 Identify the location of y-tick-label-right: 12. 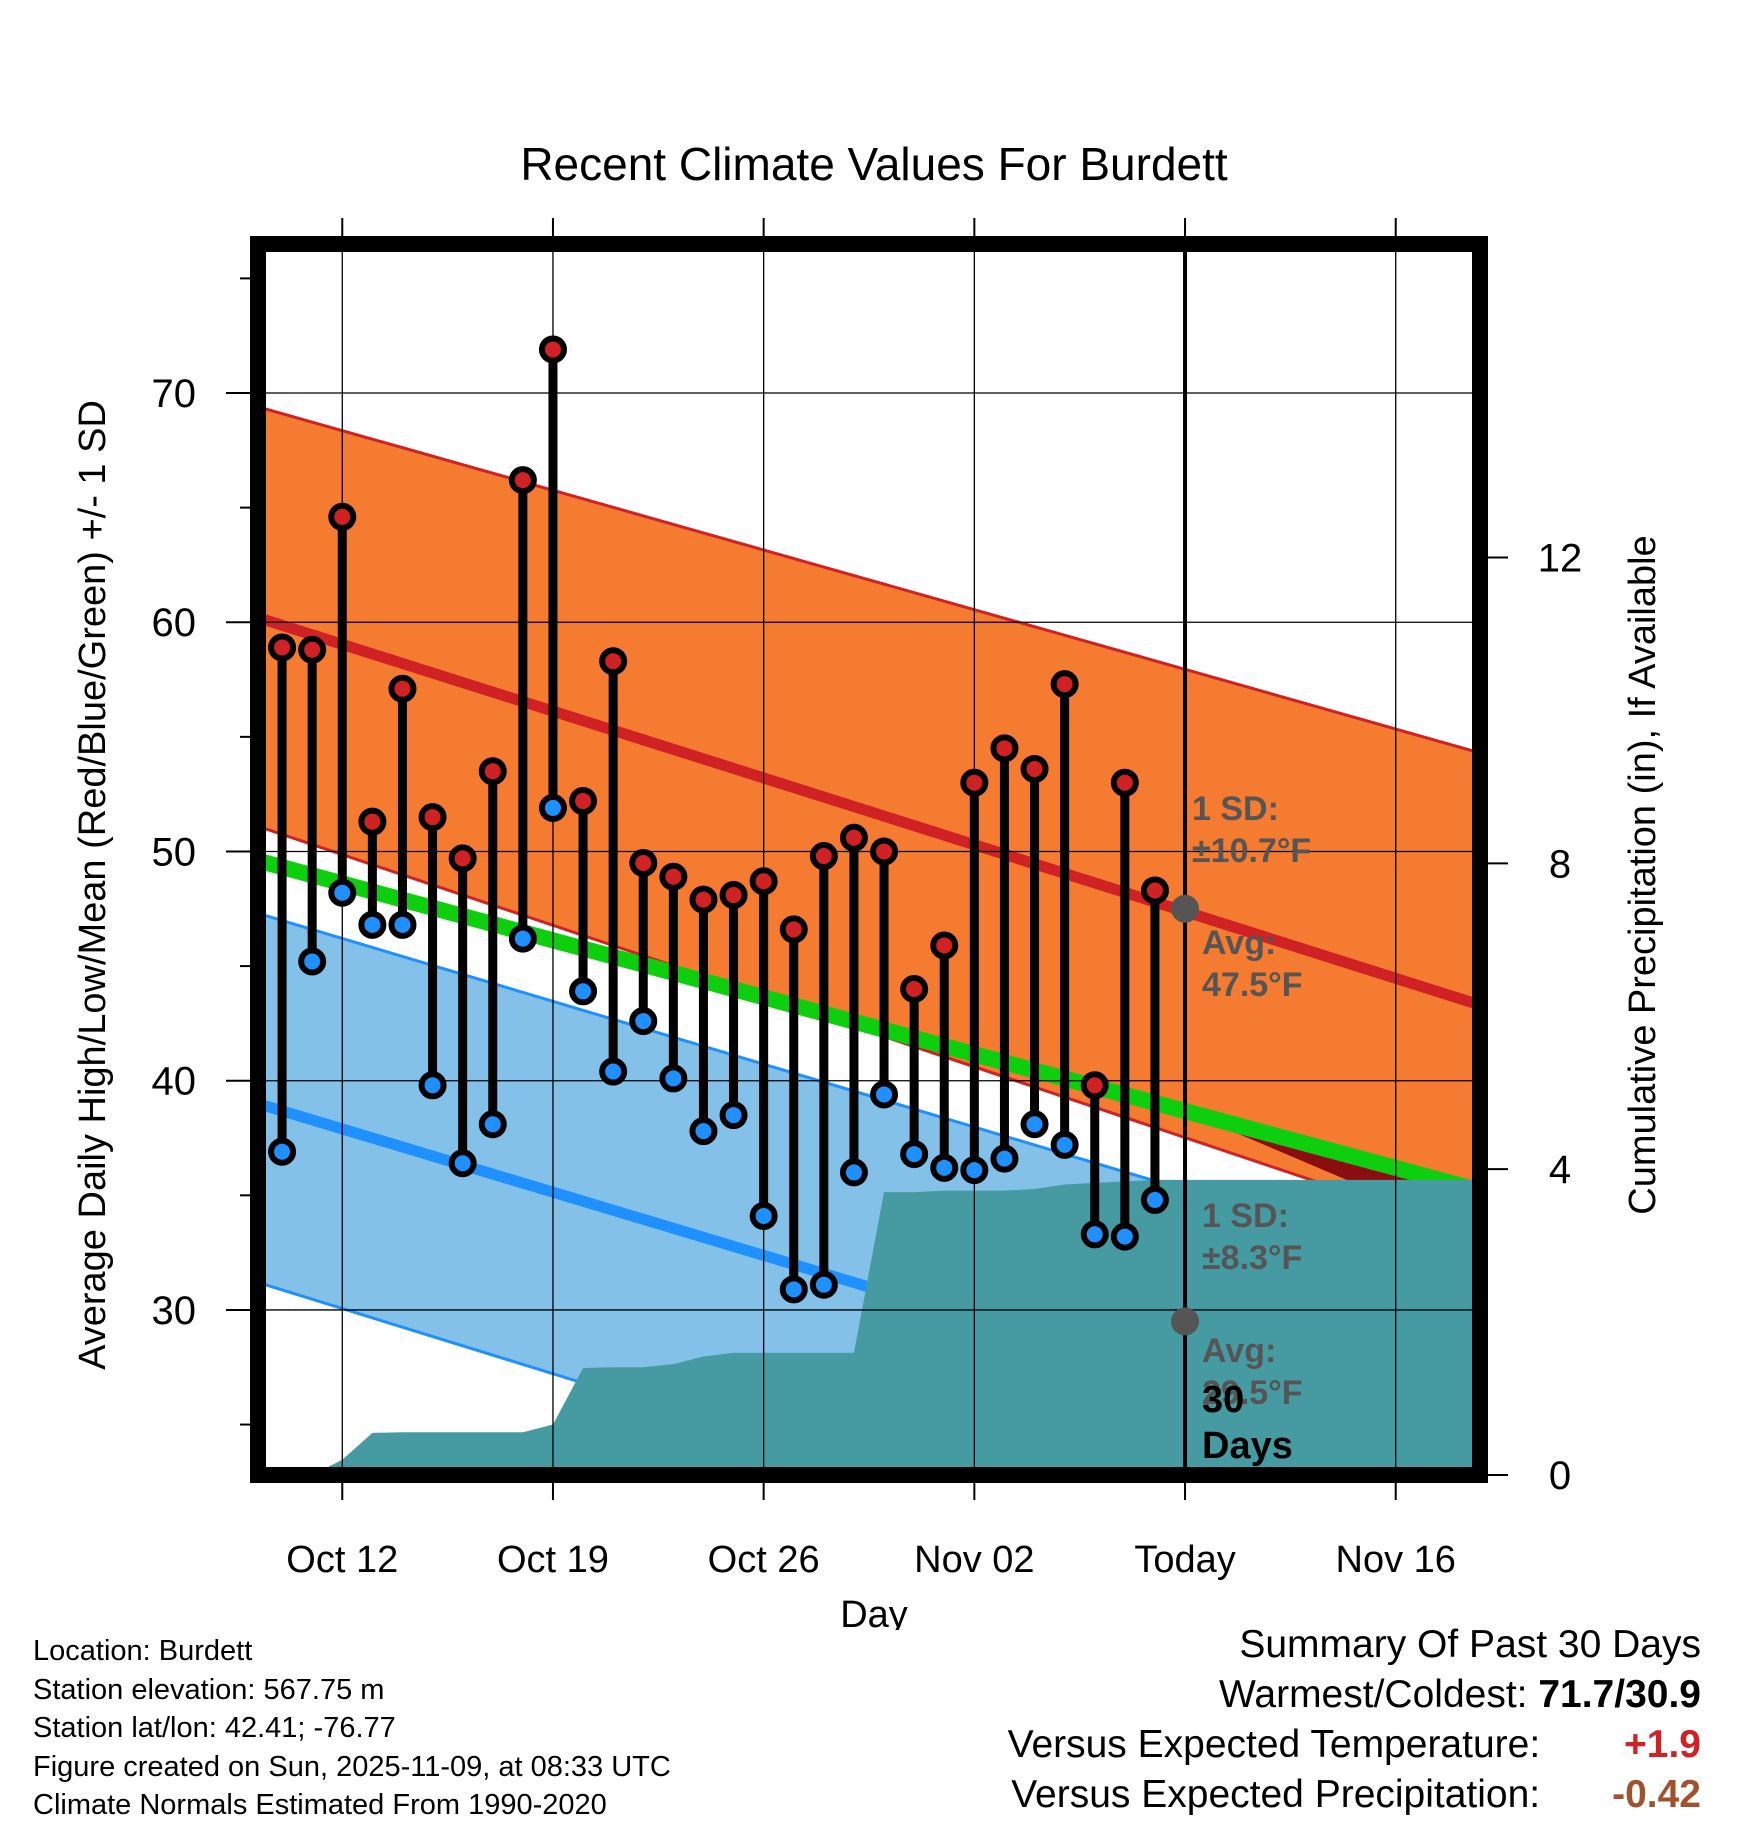
(1560, 558).